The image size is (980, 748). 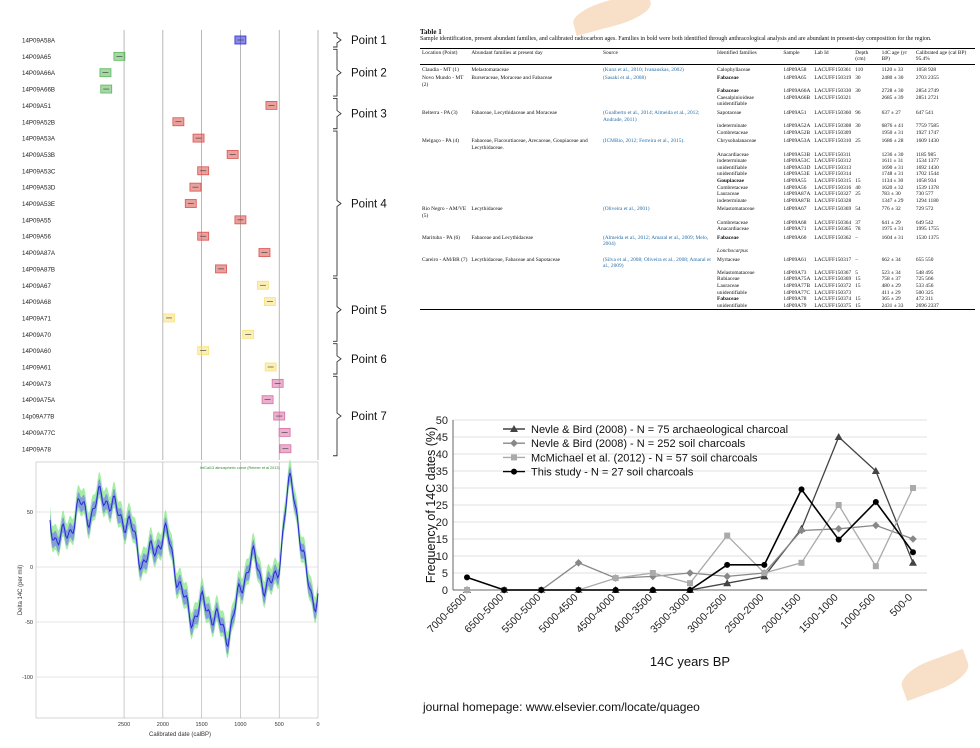 I want to click on x-tick-label: 3500-3000, so click(x=670, y=614).